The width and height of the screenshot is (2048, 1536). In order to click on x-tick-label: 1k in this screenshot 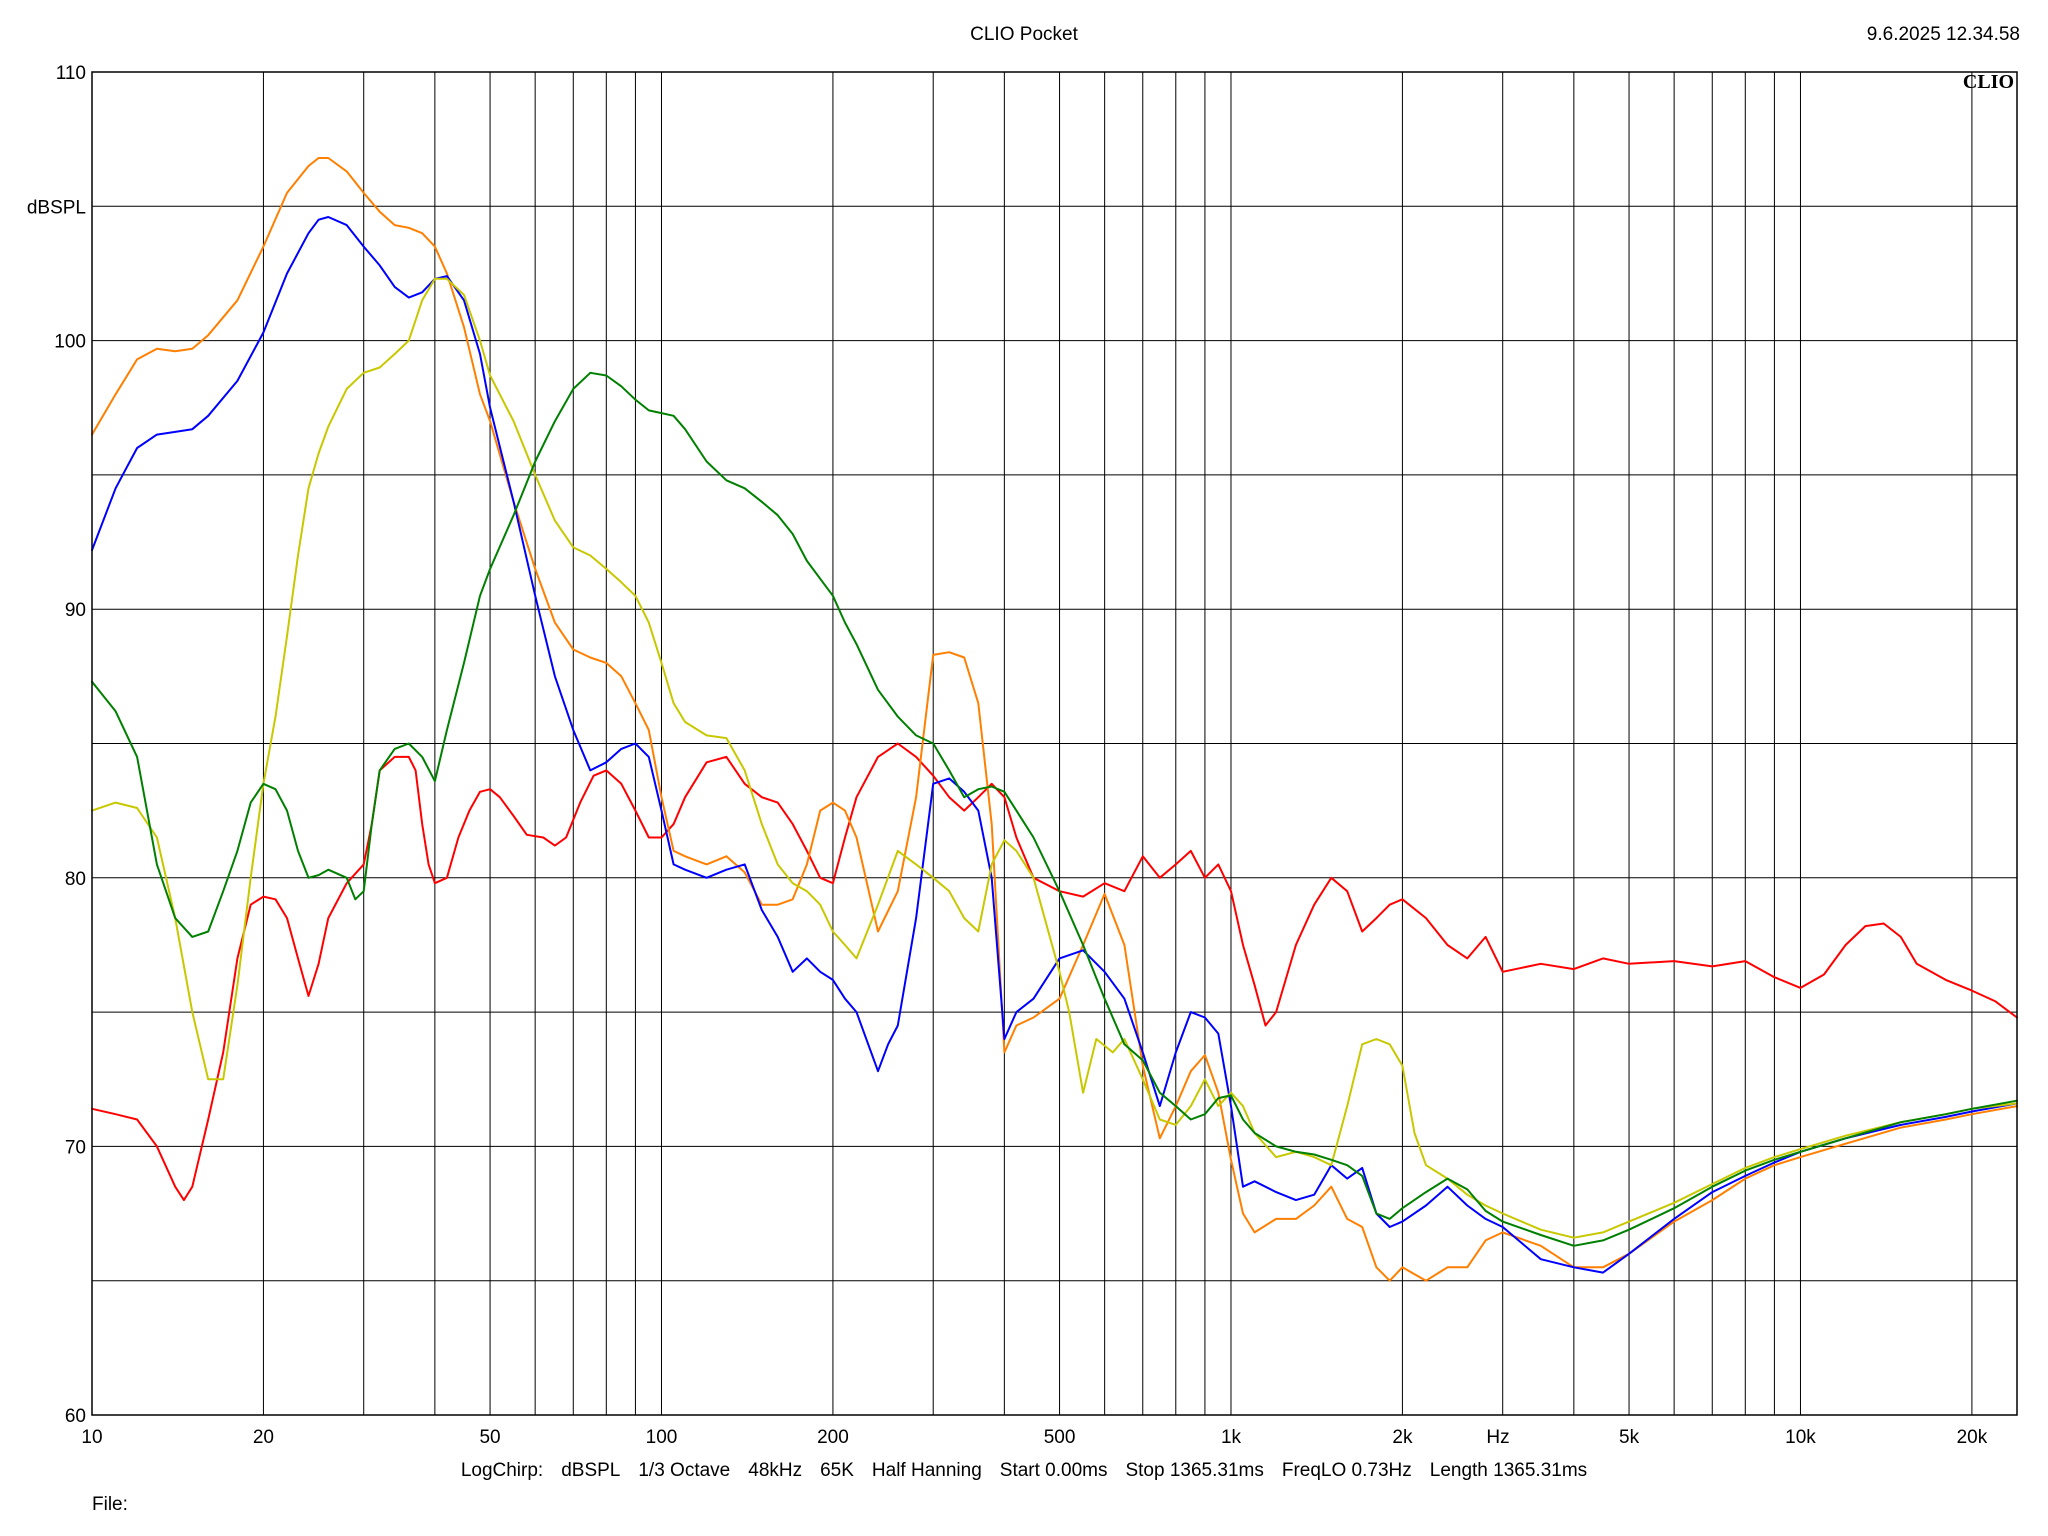, I will do `click(1231, 1437)`.